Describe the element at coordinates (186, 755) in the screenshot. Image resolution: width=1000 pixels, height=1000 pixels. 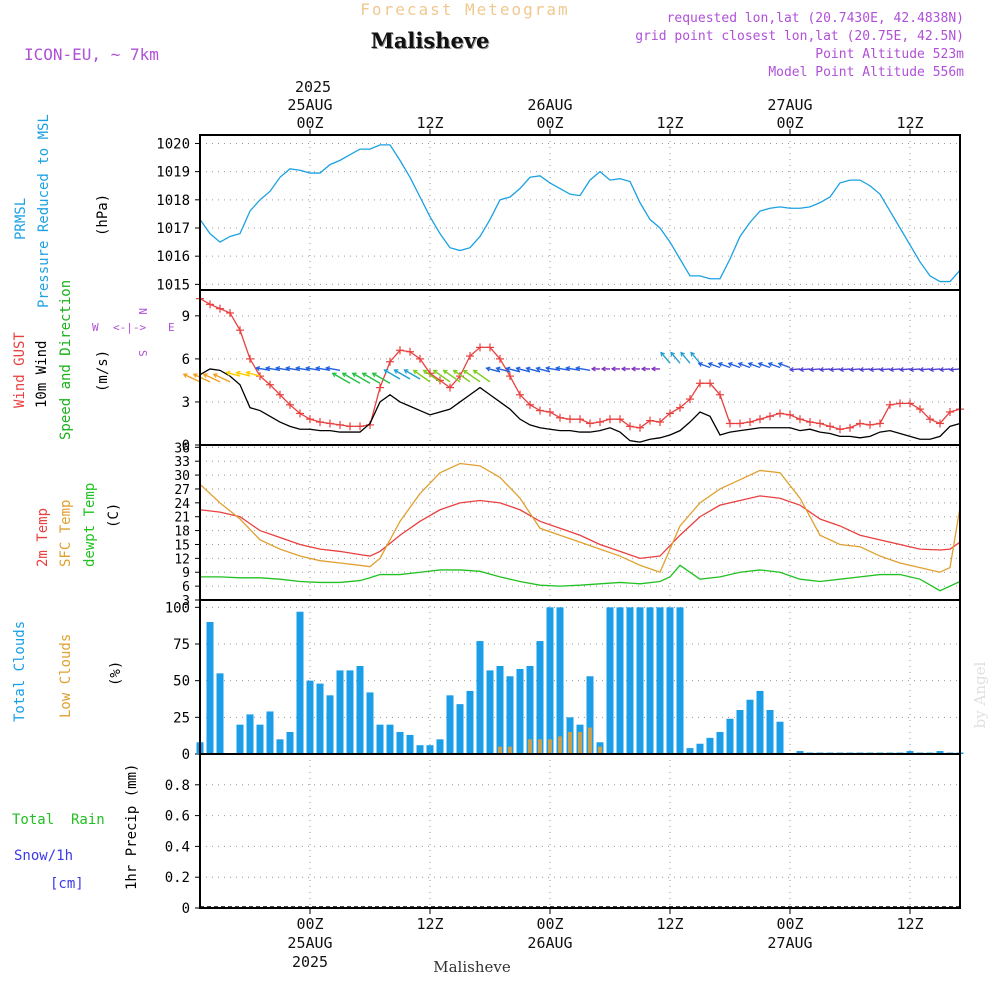
I see `ytick-label: 0` at that location.